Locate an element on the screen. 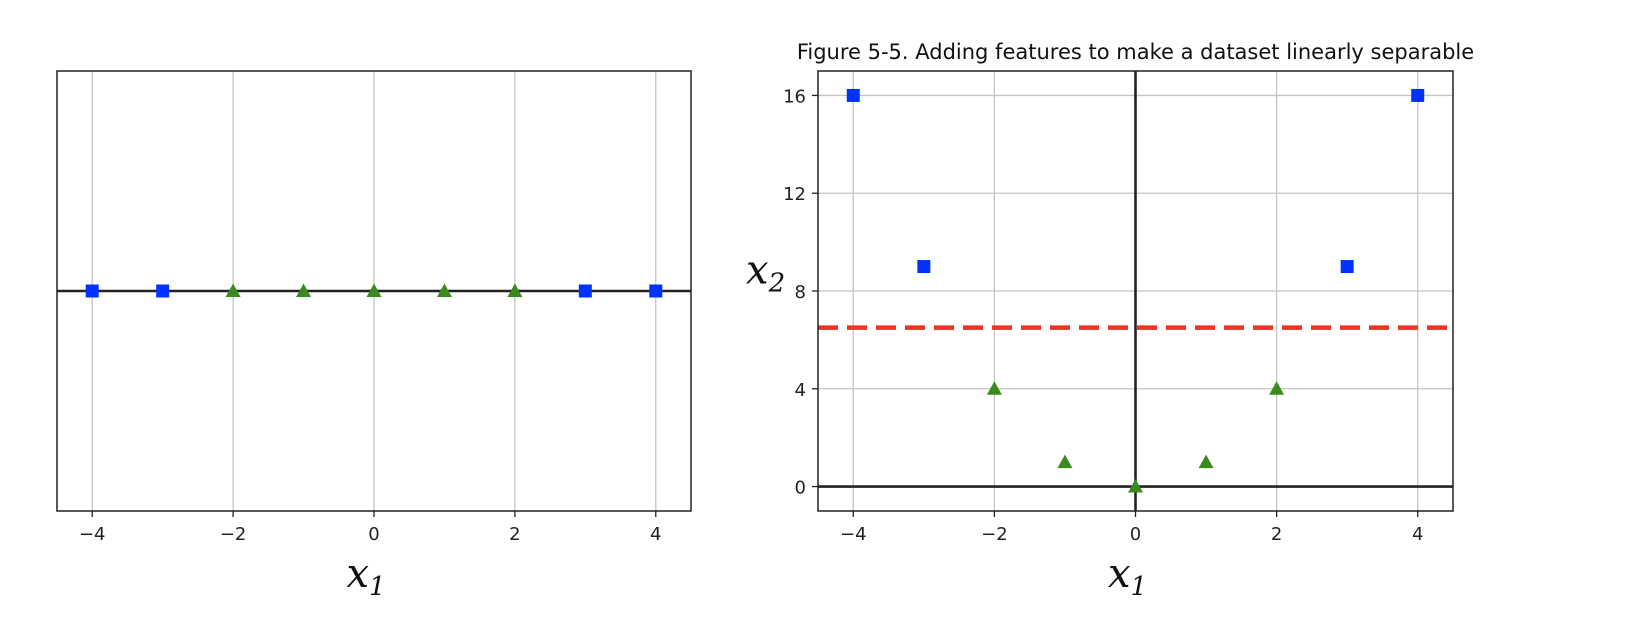 The height and width of the screenshot is (622, 1640). y-tick-label: 4 is located at coordinates (800, 390).